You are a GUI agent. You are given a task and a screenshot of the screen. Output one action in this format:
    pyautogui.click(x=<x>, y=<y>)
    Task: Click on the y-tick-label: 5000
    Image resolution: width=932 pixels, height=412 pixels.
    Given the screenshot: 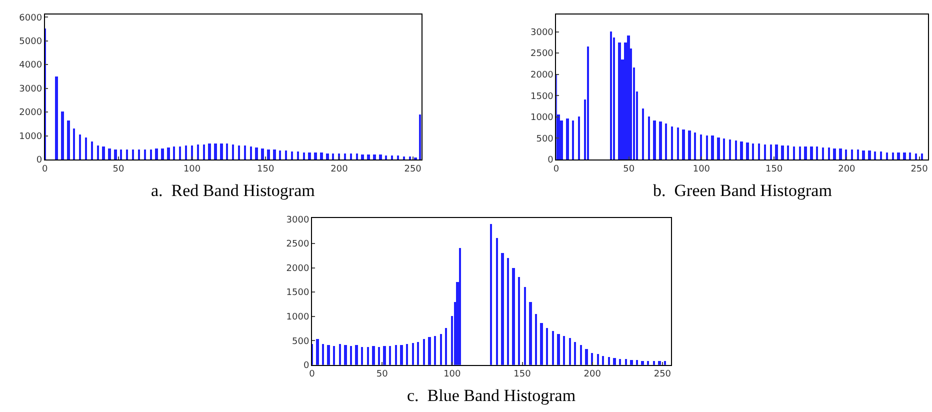 What is the action you would take?
    pyautogui.click(x=30, y=42)
    